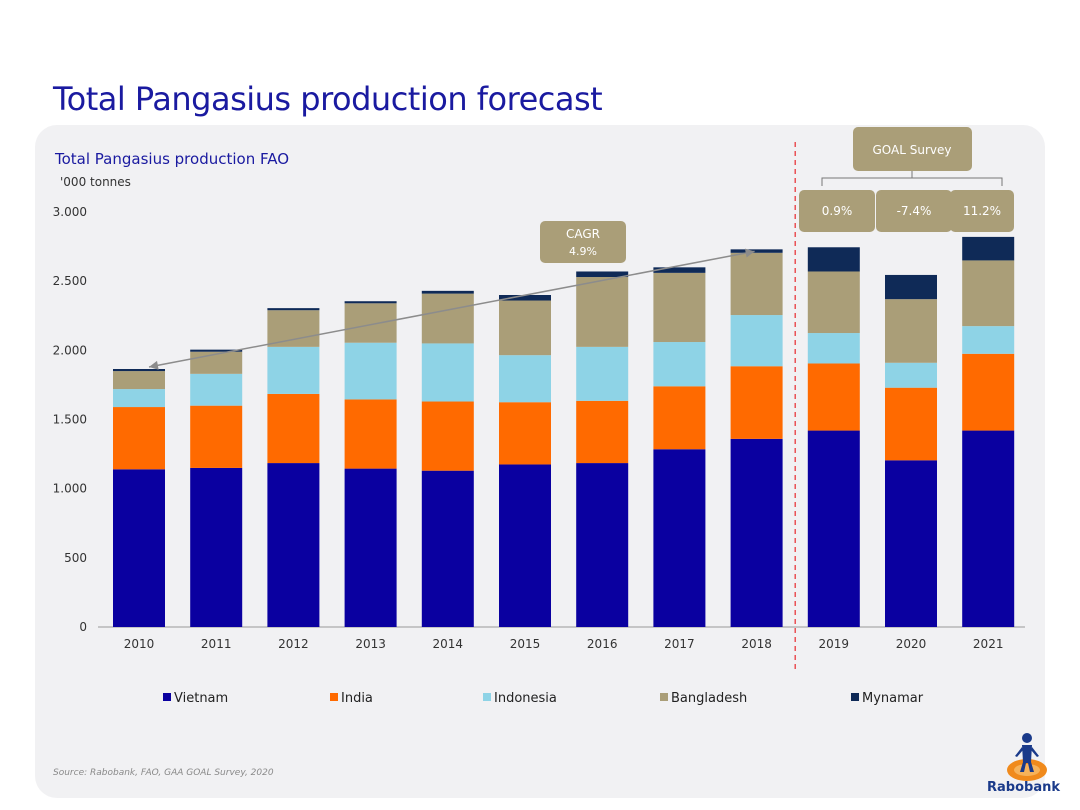  Describe the element at coordinates (487, 697) in the screenshot. I see `legend-swatch-indonesia` at that location.